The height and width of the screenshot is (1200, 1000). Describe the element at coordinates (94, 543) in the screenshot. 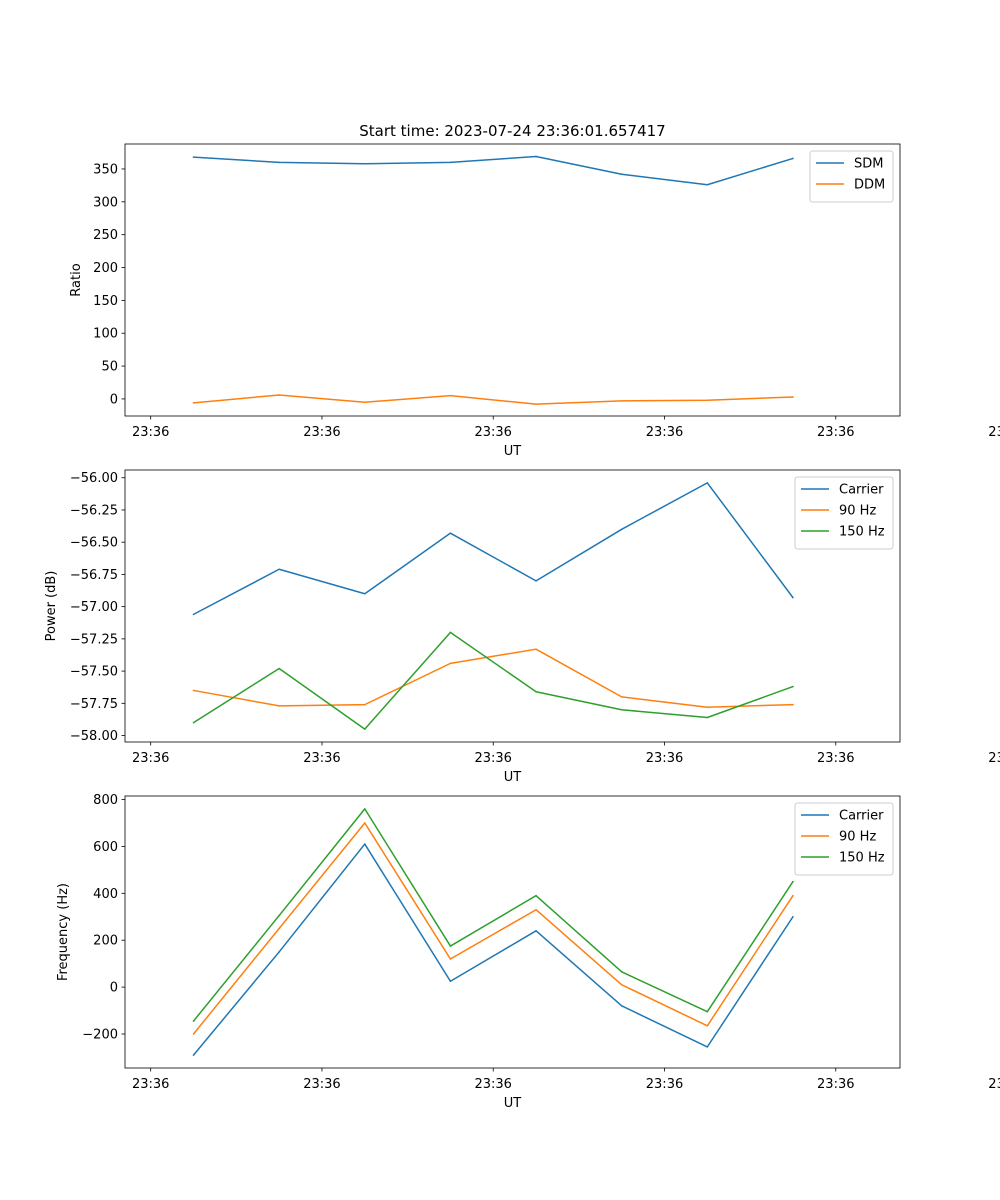

I see `y-tick-label: −56.50` at that location.